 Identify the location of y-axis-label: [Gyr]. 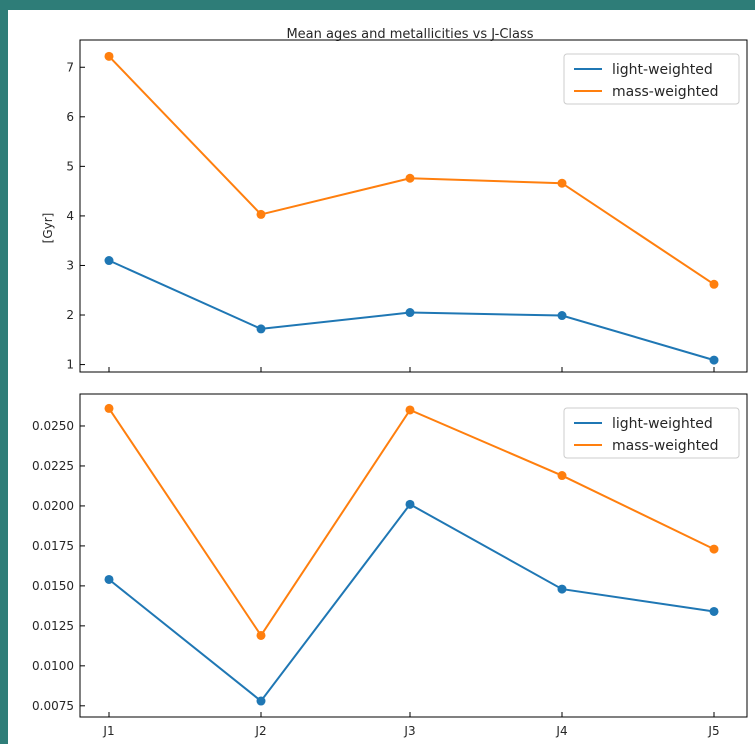
(48, 228).